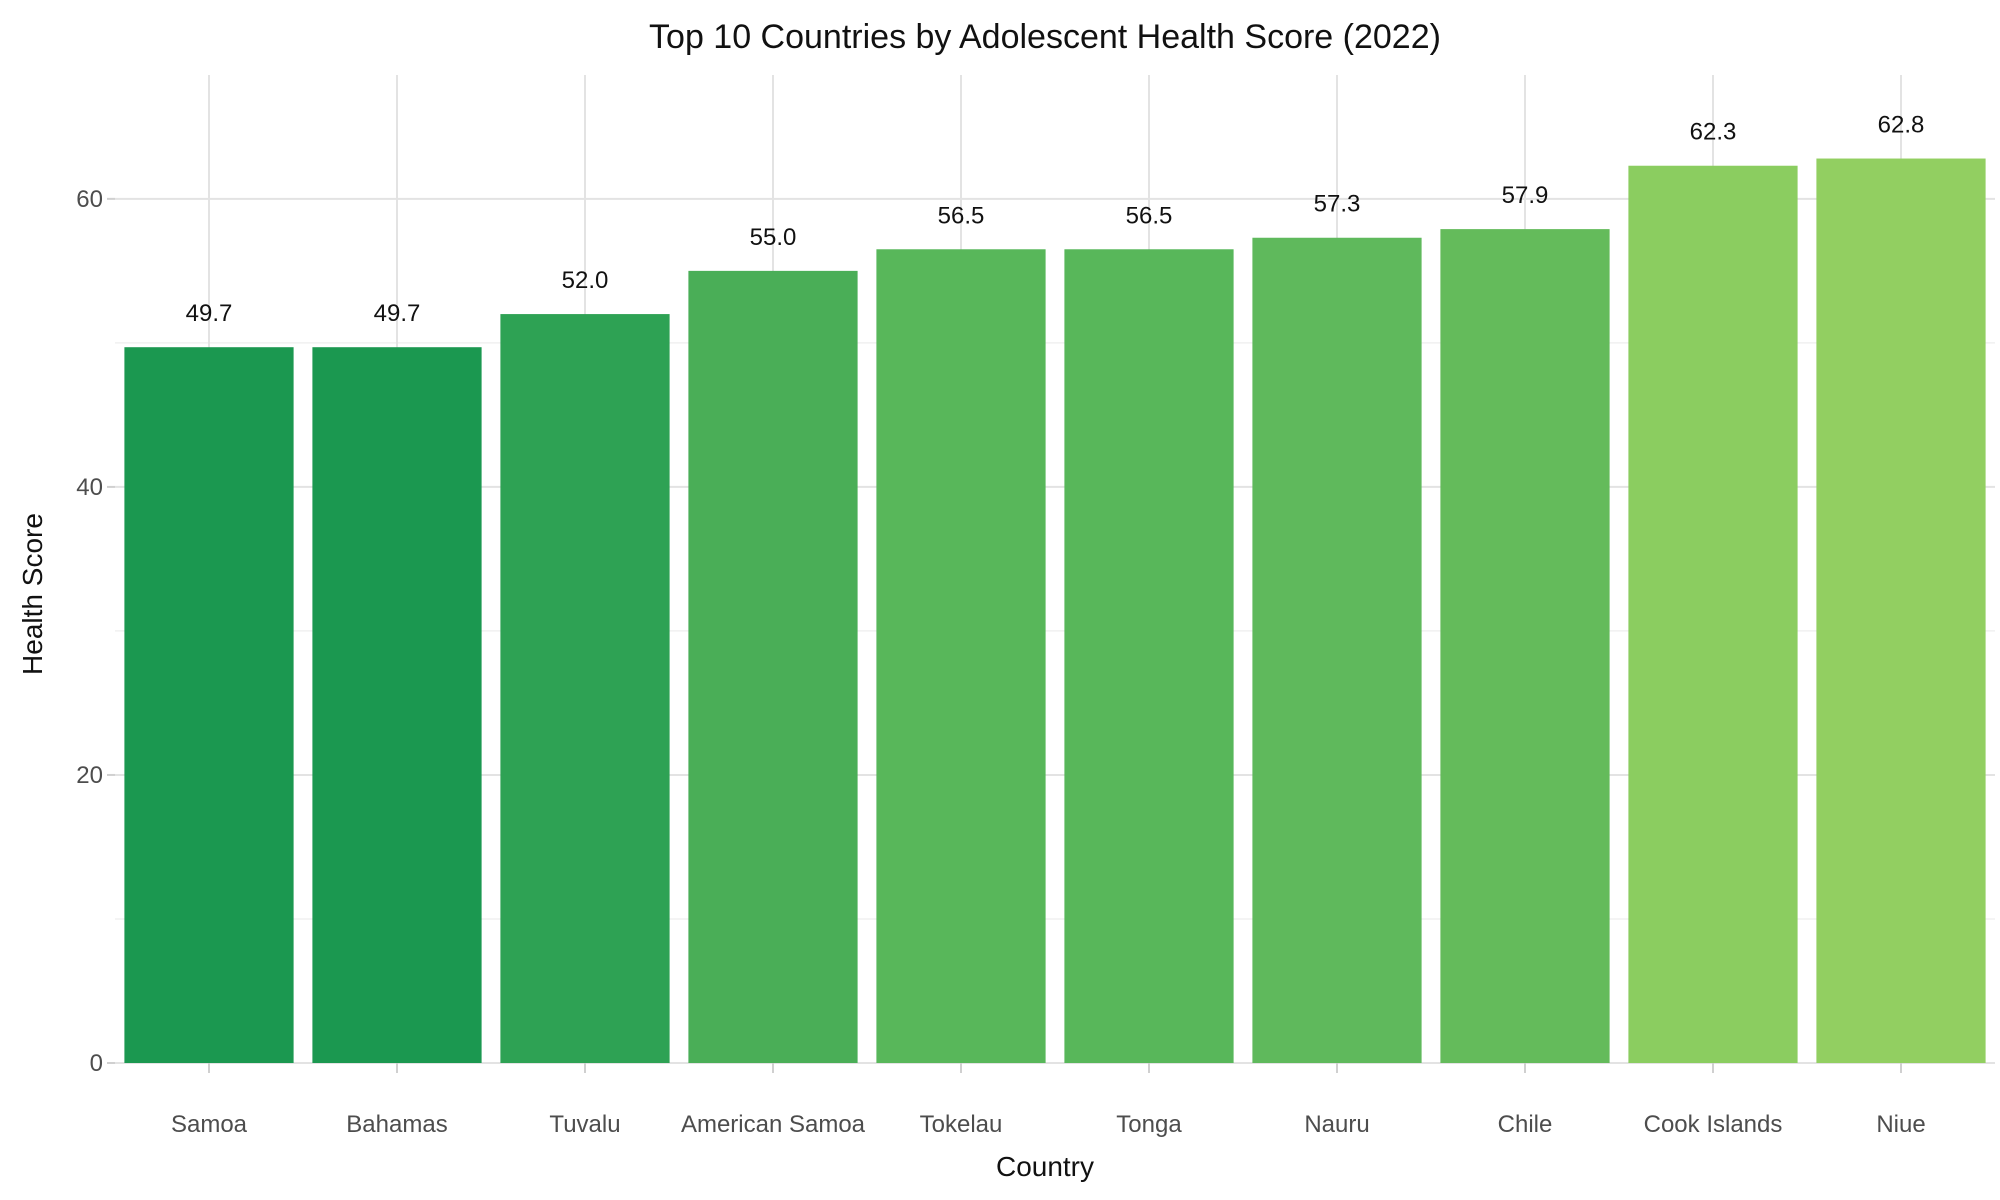 The image size is (2000, 1200). I want to click on data-label: 62.8, so click(1901, 125).